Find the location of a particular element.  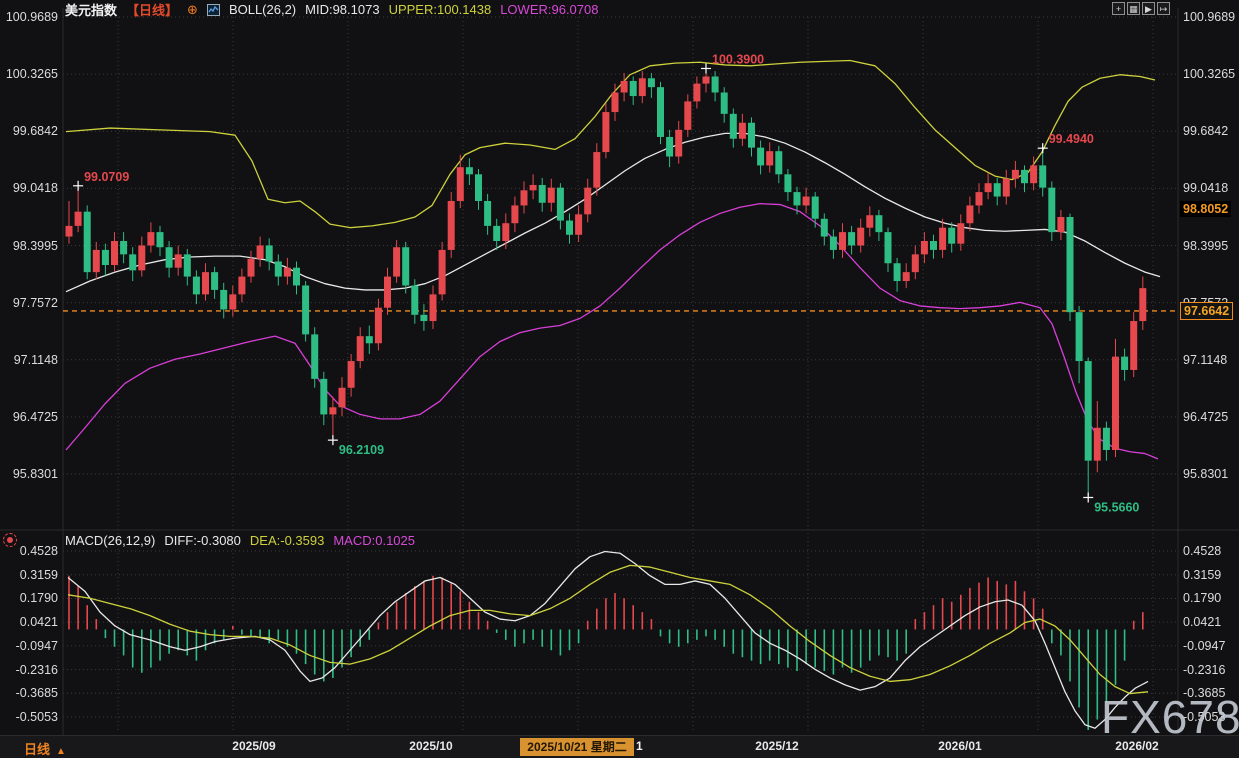

macd-dea-value: DEA:-0.3593 is located at coordinates (287, 540).